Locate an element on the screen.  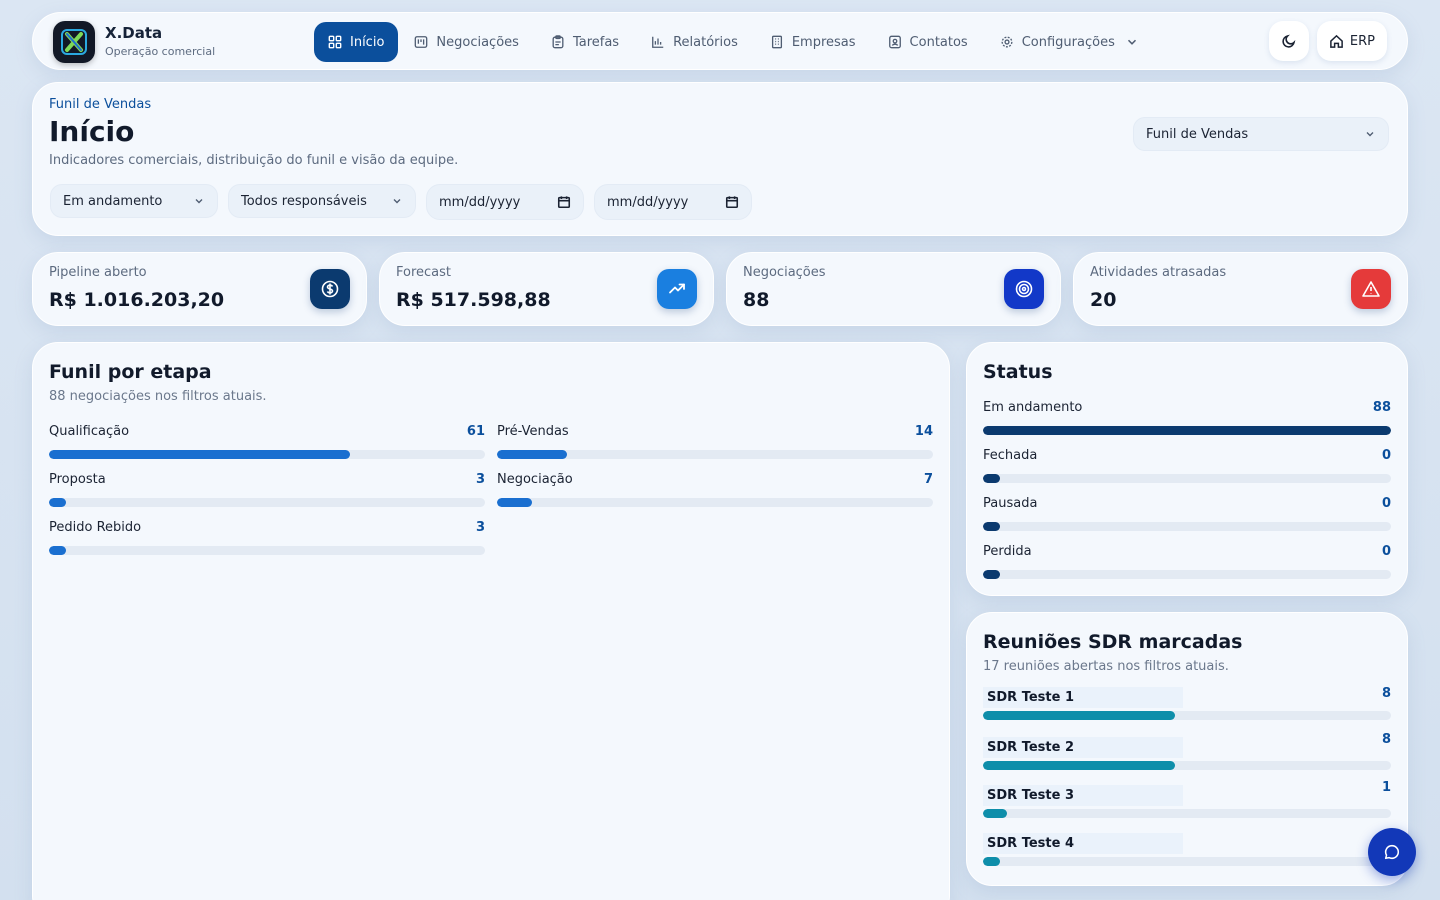
status-item: Perdida 0 is located at coordinates (1187, 561).